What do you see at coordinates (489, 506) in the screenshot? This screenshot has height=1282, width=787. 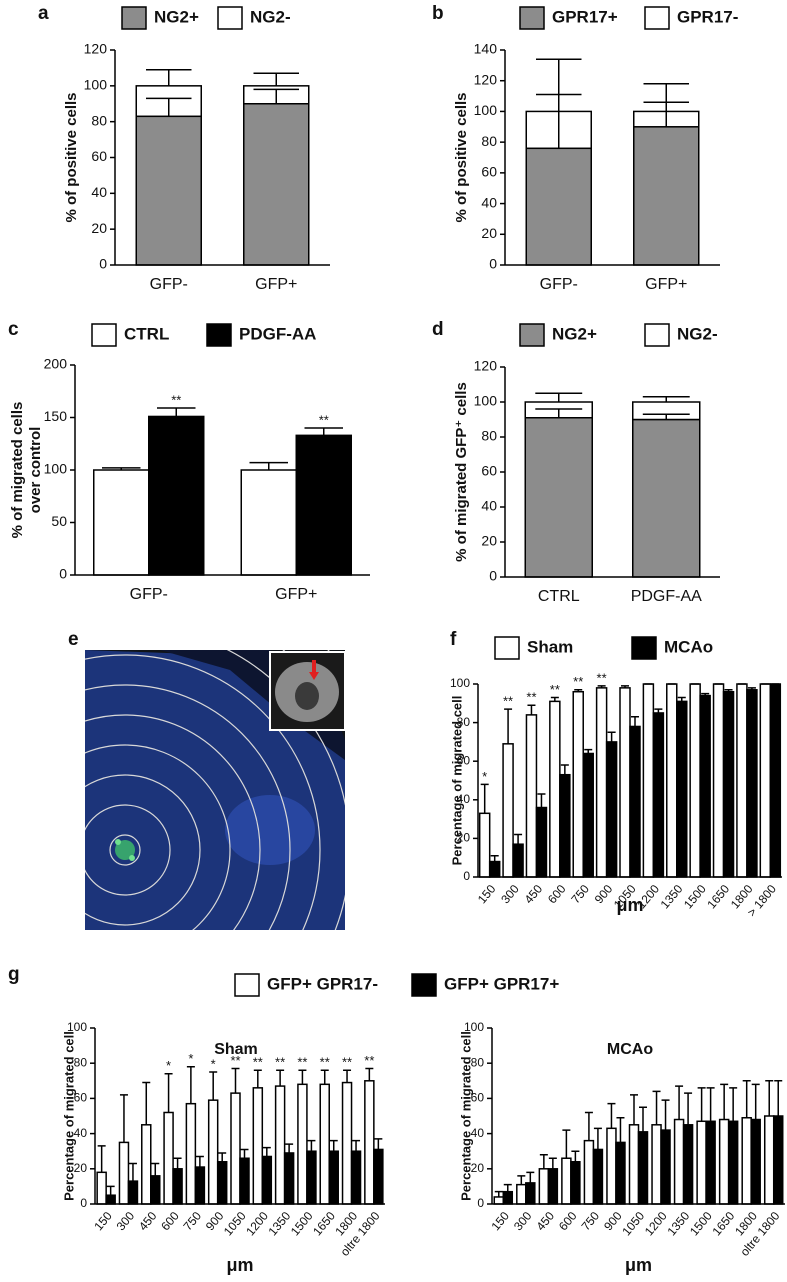 I see `y-tick-label: 40` at bounding box center [489, 506].